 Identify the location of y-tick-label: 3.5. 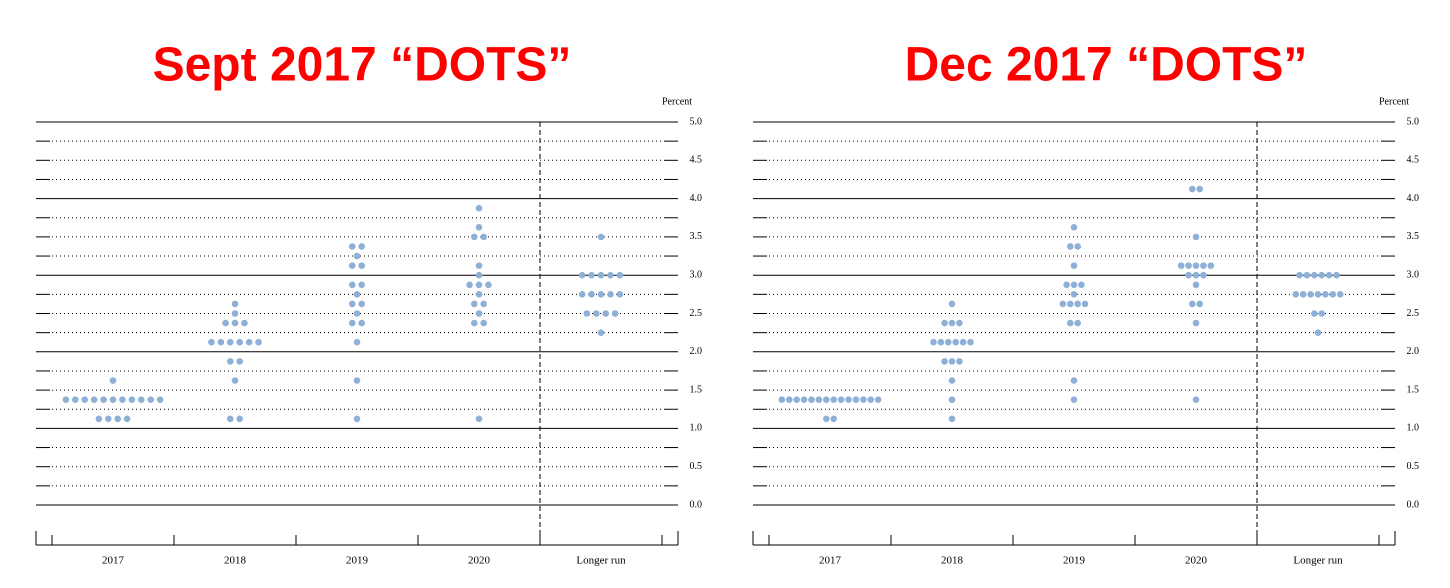
(1413, 236).